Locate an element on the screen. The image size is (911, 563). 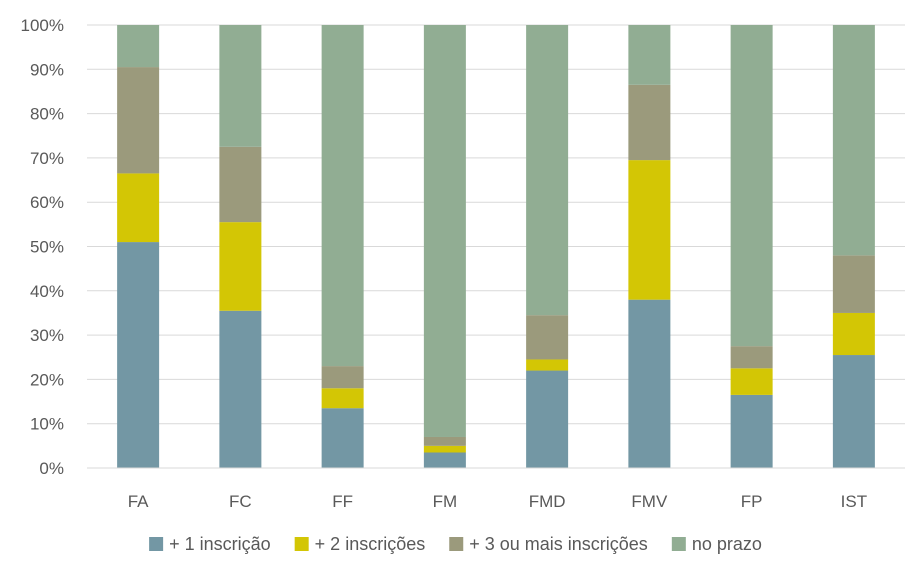
bar-segment-s1-fm is located at coordinates (445, 460).